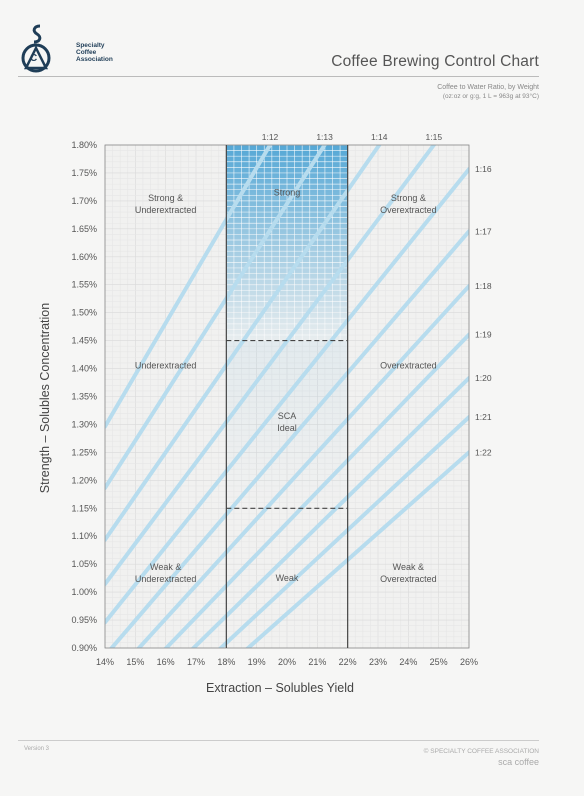  Describe the element at coordinates (270, 137) in the screenshot. I see `ratio-label: 1:12` at that location.